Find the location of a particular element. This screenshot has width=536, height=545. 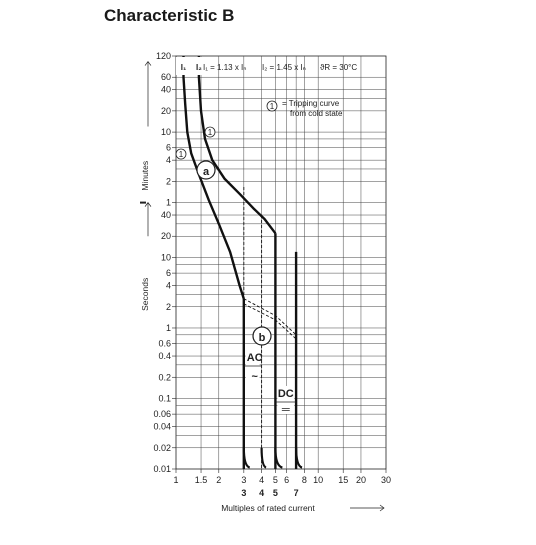

y-axis-arrowhead-minutes is located at coordinates (148, 63).